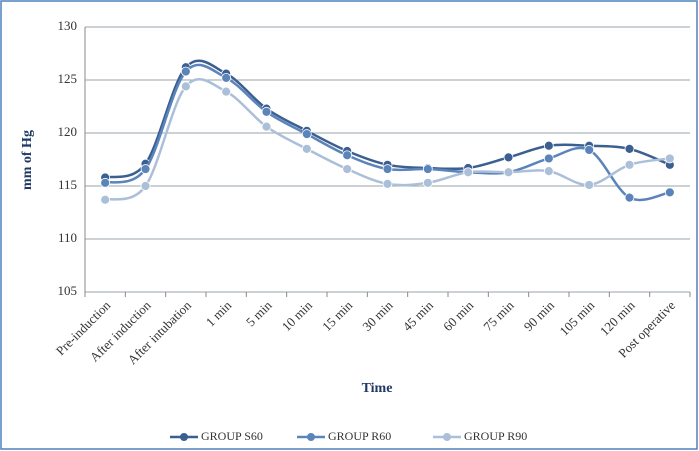 This screenshot has width=699, height=451. Describe the element at coordinates (67, 184) in the screenshot. I see `y-tick-label: 115` at that location.